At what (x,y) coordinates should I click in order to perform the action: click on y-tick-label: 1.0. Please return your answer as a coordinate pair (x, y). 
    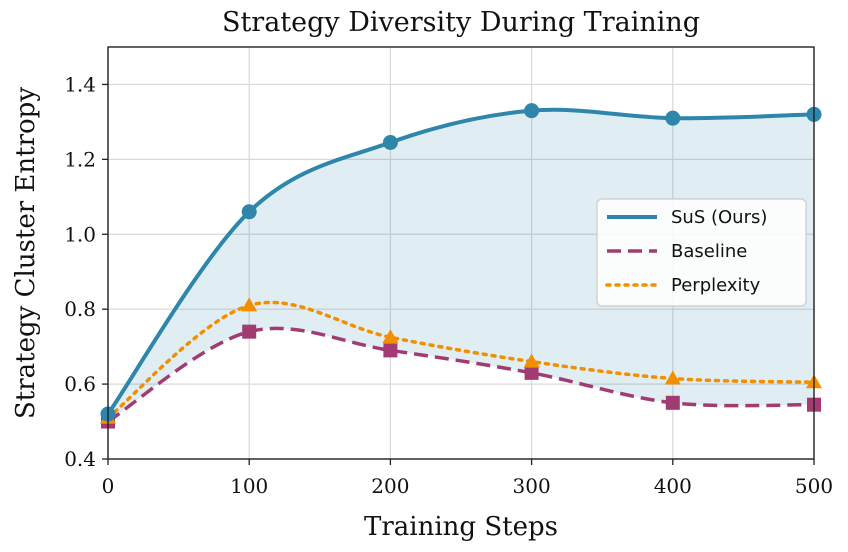
    Looking at the image, I should click on (80, 234).